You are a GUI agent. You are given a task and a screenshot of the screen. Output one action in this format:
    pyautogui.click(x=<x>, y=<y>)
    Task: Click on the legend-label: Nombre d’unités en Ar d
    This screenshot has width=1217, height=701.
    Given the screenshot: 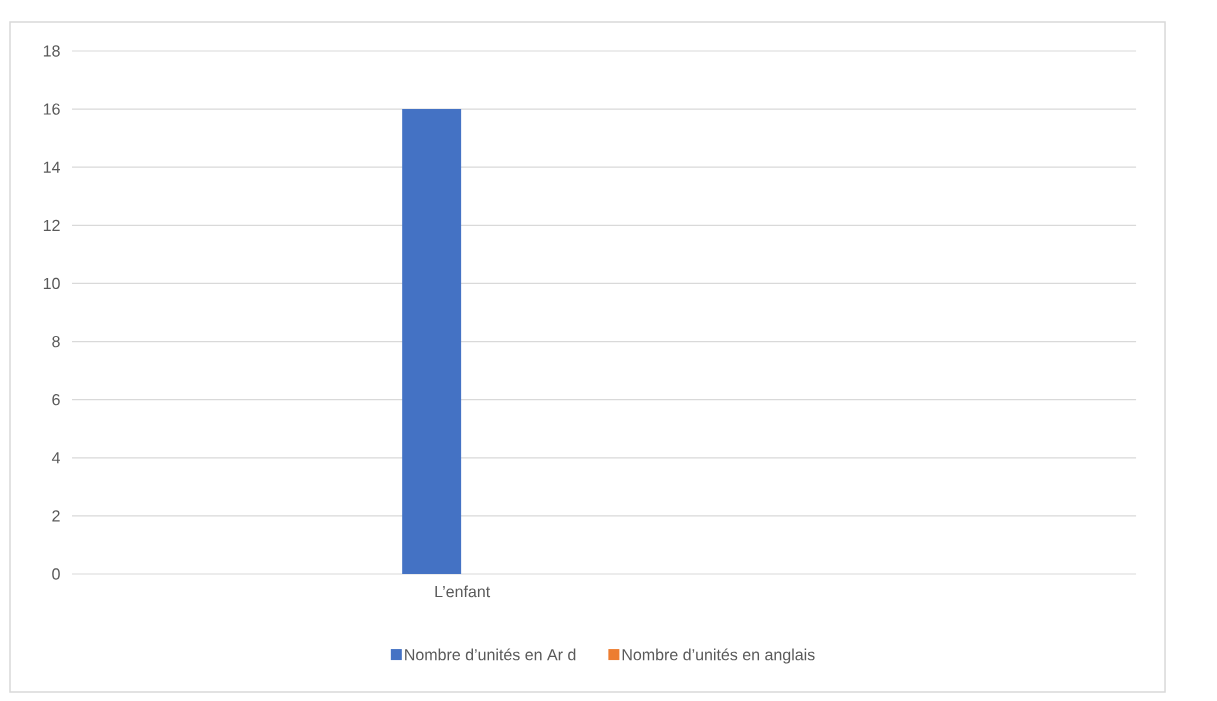 What is the action you would take?
    pyautogui.click(x=490, y=654)
    